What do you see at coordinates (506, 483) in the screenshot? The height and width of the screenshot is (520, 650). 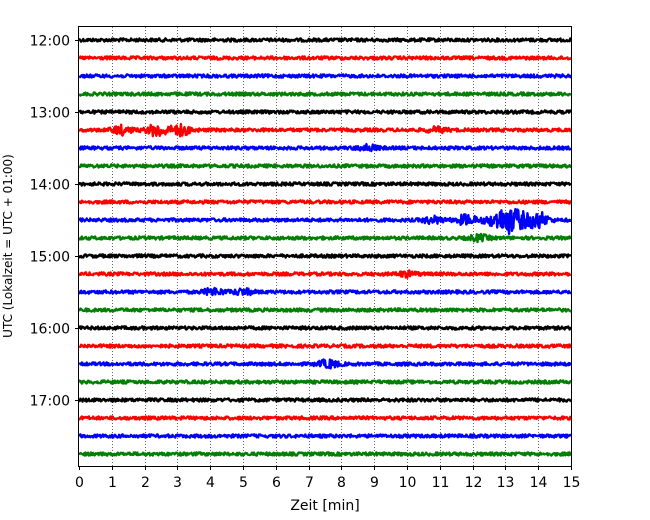 I see `x-tick-label: 13` at bounding box center [506, 483].